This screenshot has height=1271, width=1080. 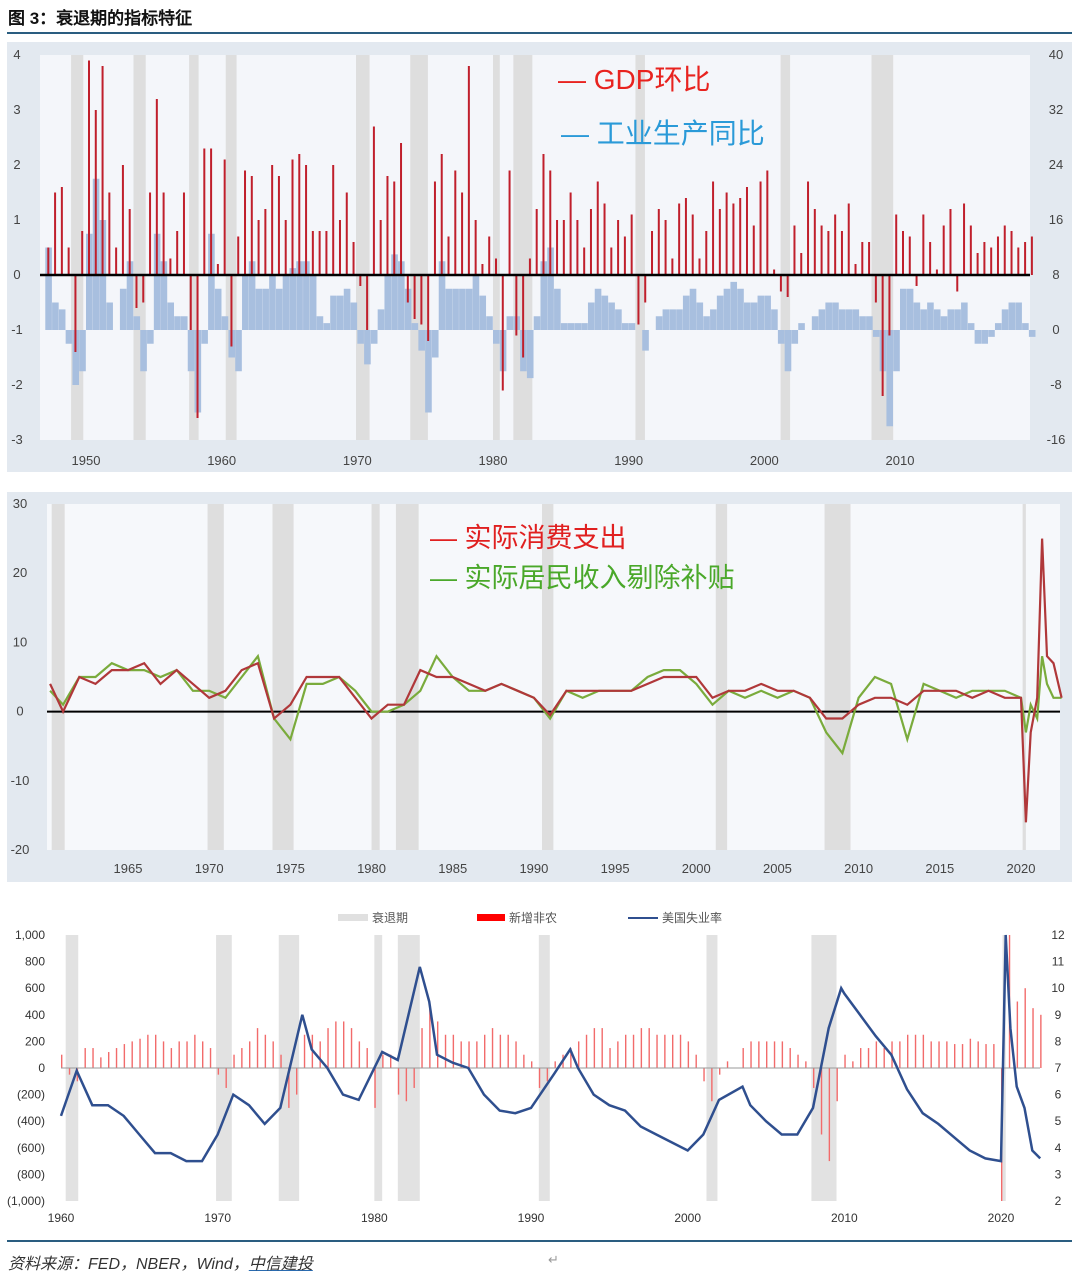 I want to click on source-link: 中信建投, so click(x=280, y=1263).